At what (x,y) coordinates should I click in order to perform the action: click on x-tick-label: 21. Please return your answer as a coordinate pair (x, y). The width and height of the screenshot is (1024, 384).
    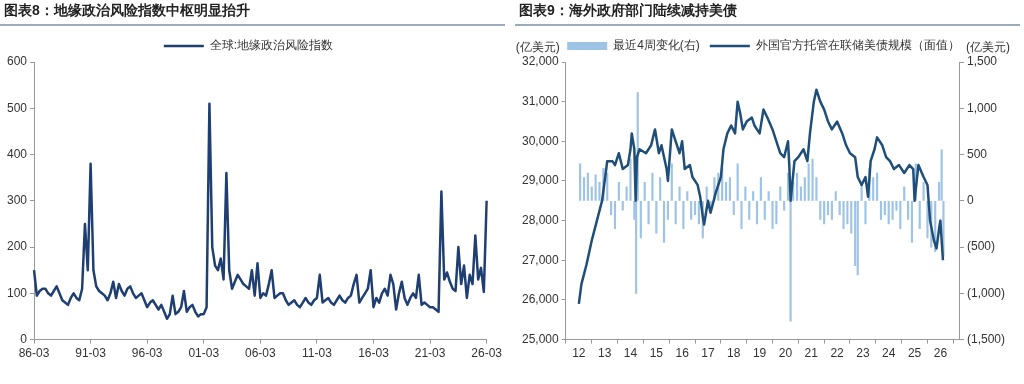
    Looking at the image, I should click on (811, 353).